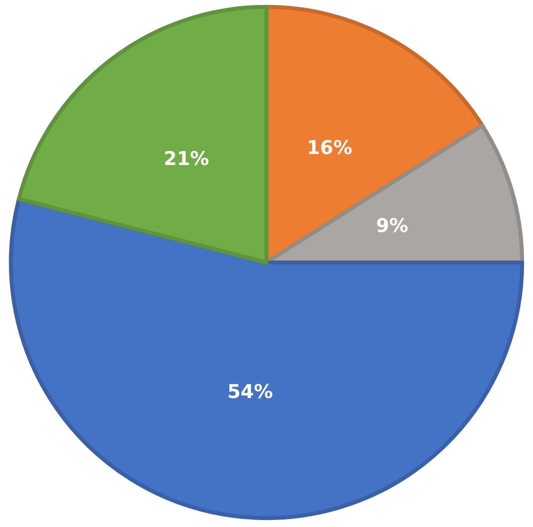 Image resolution: width=533 pixels, height=527 pixels. I want to click on data-label: 54%, so click(250, 392).